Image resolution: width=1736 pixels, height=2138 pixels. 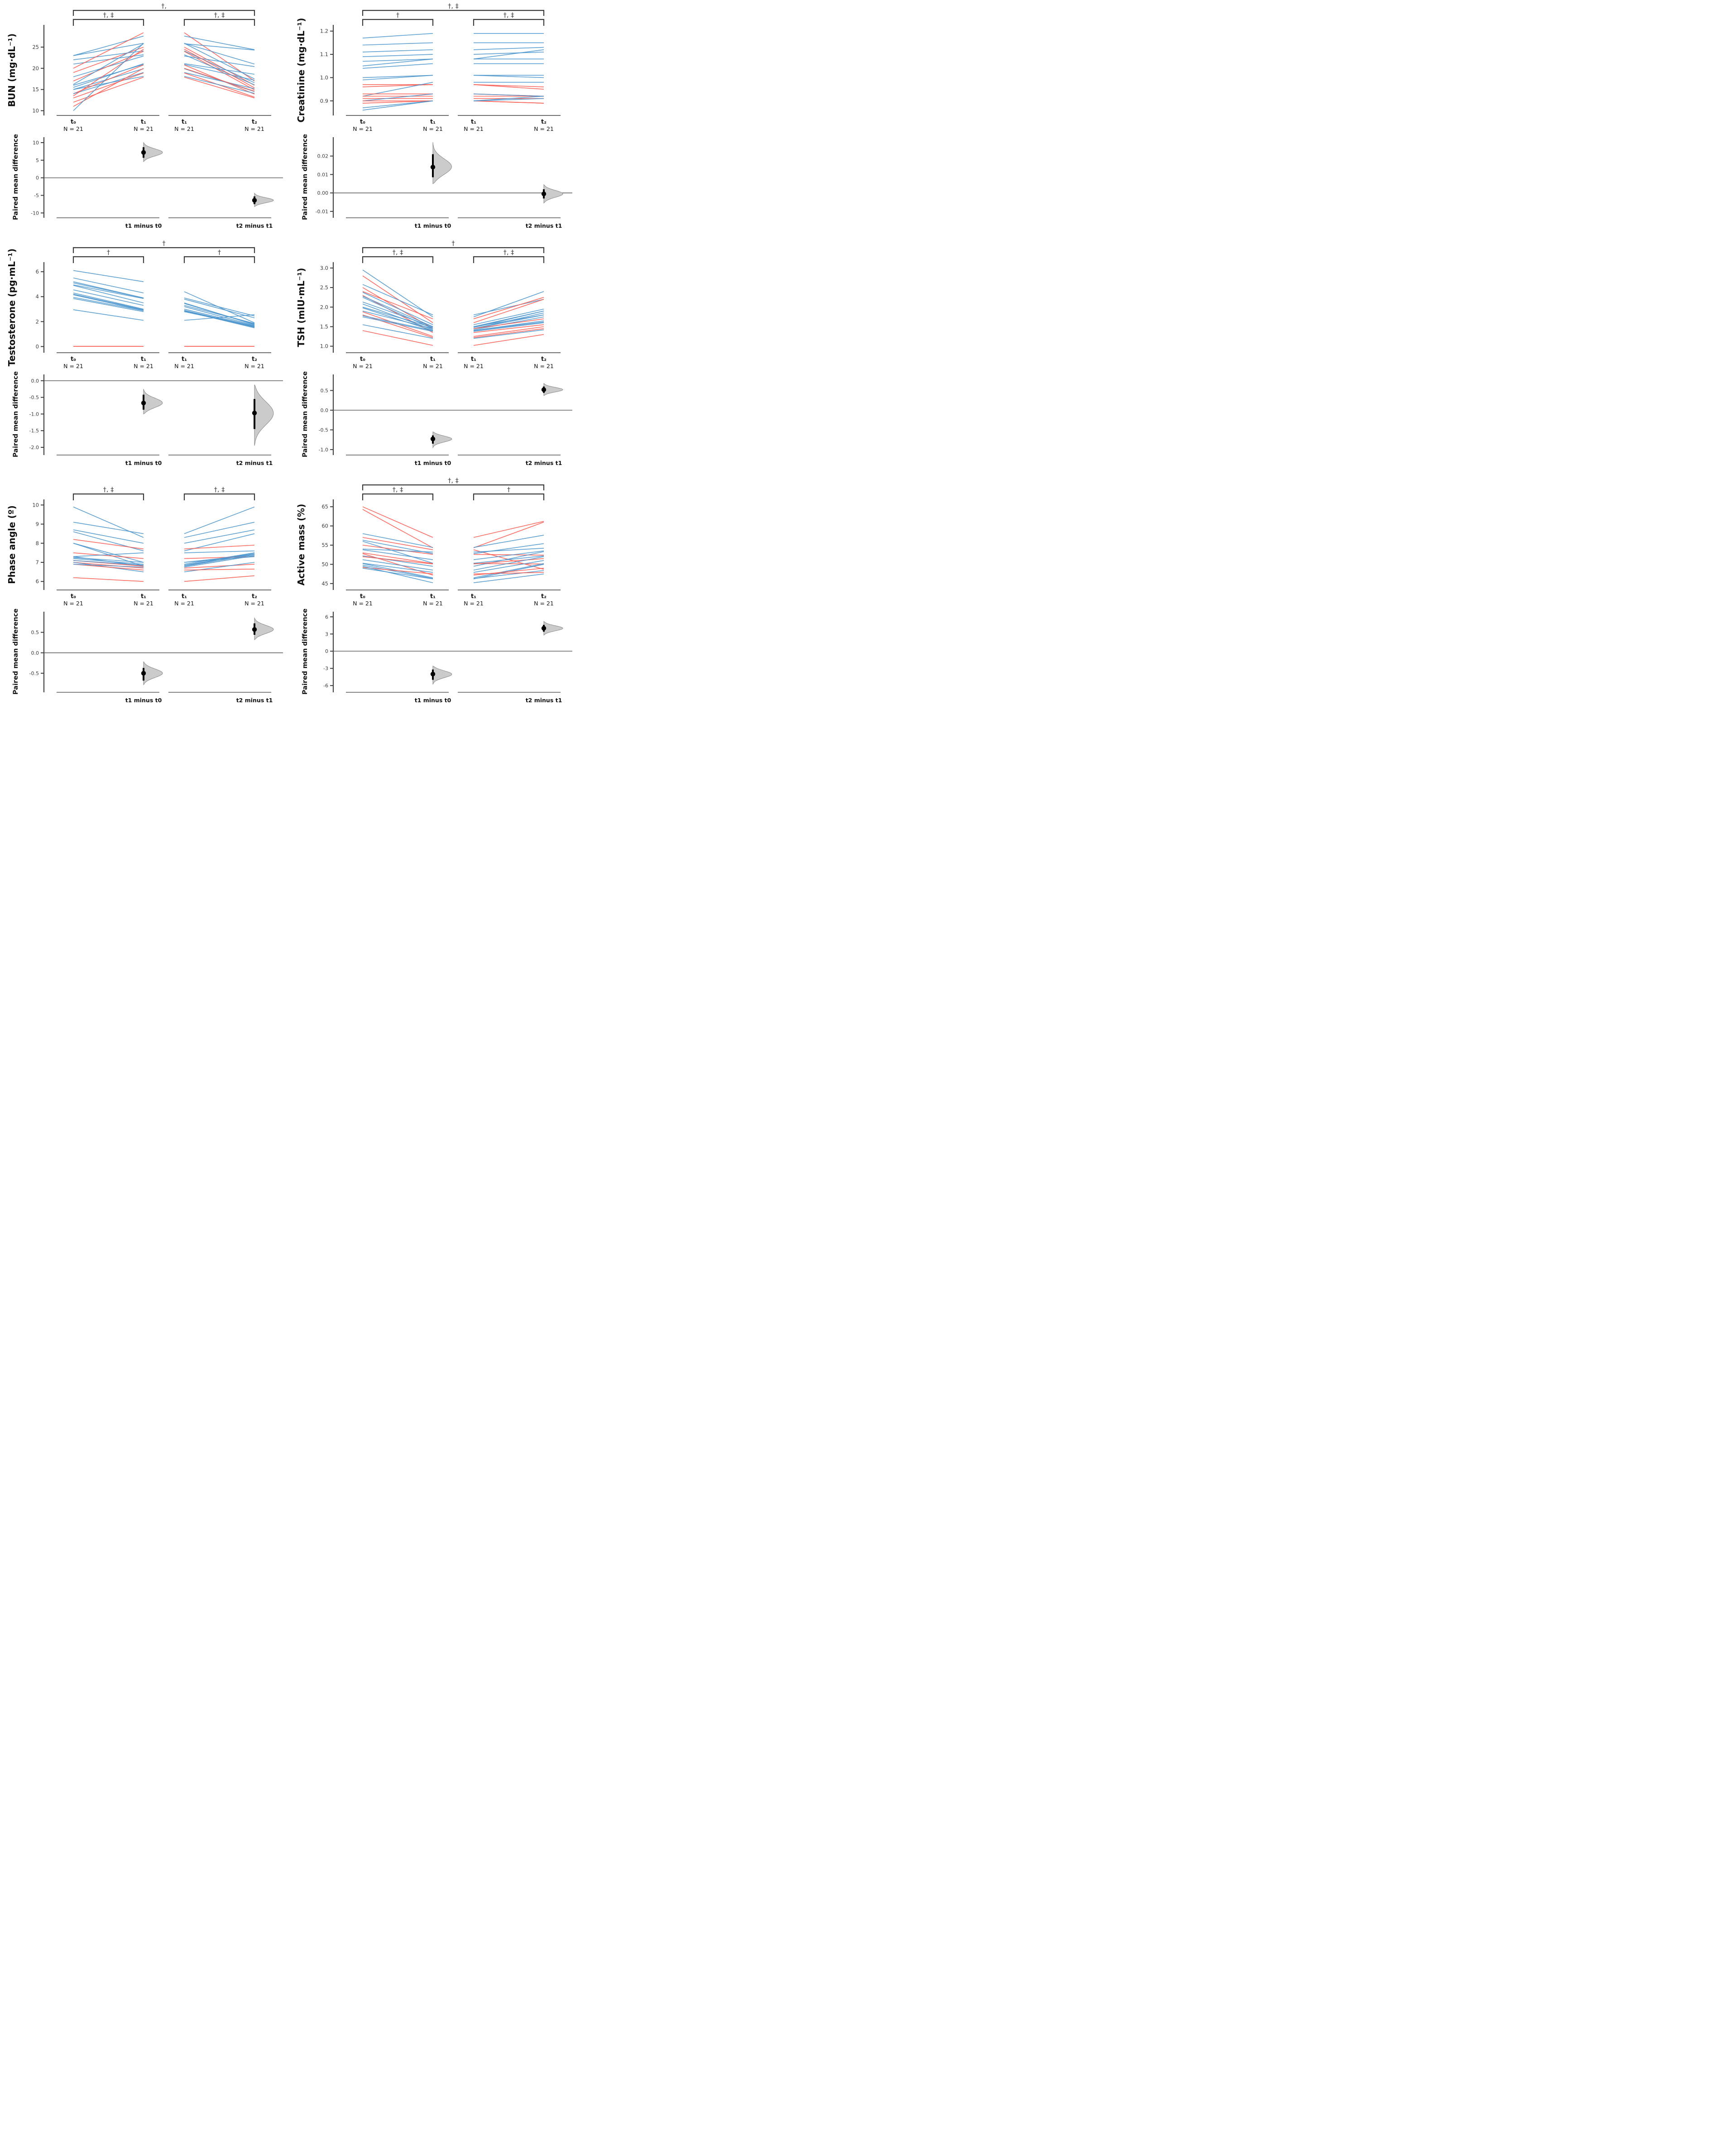 What do you see at coordinates (509, 490) in the screenshot?
I see `sig-marker: †` at bounding box center [509, 490].